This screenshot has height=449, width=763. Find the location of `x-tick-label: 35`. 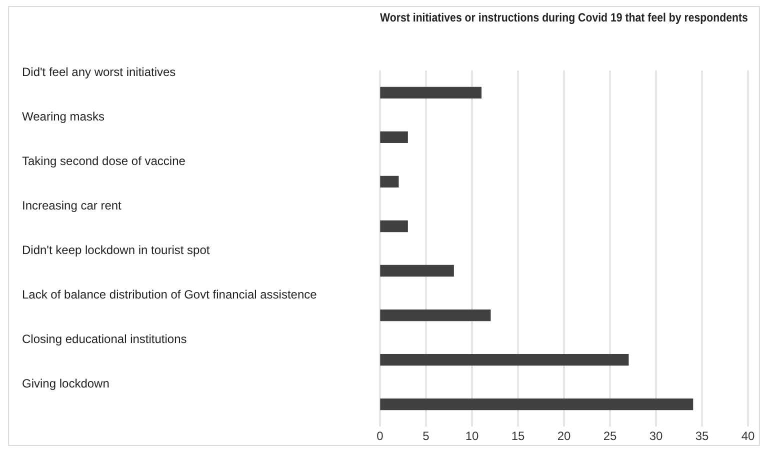

x-tick-label: 35 is located at coordinates (702, 436).